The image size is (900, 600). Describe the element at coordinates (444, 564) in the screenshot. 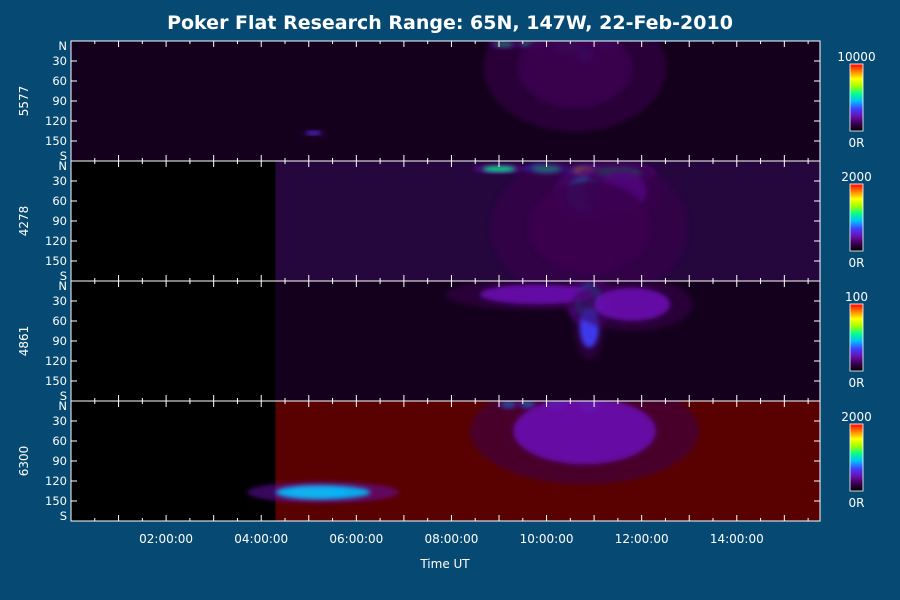

I see `x-axis-label: Time UT` at that location.